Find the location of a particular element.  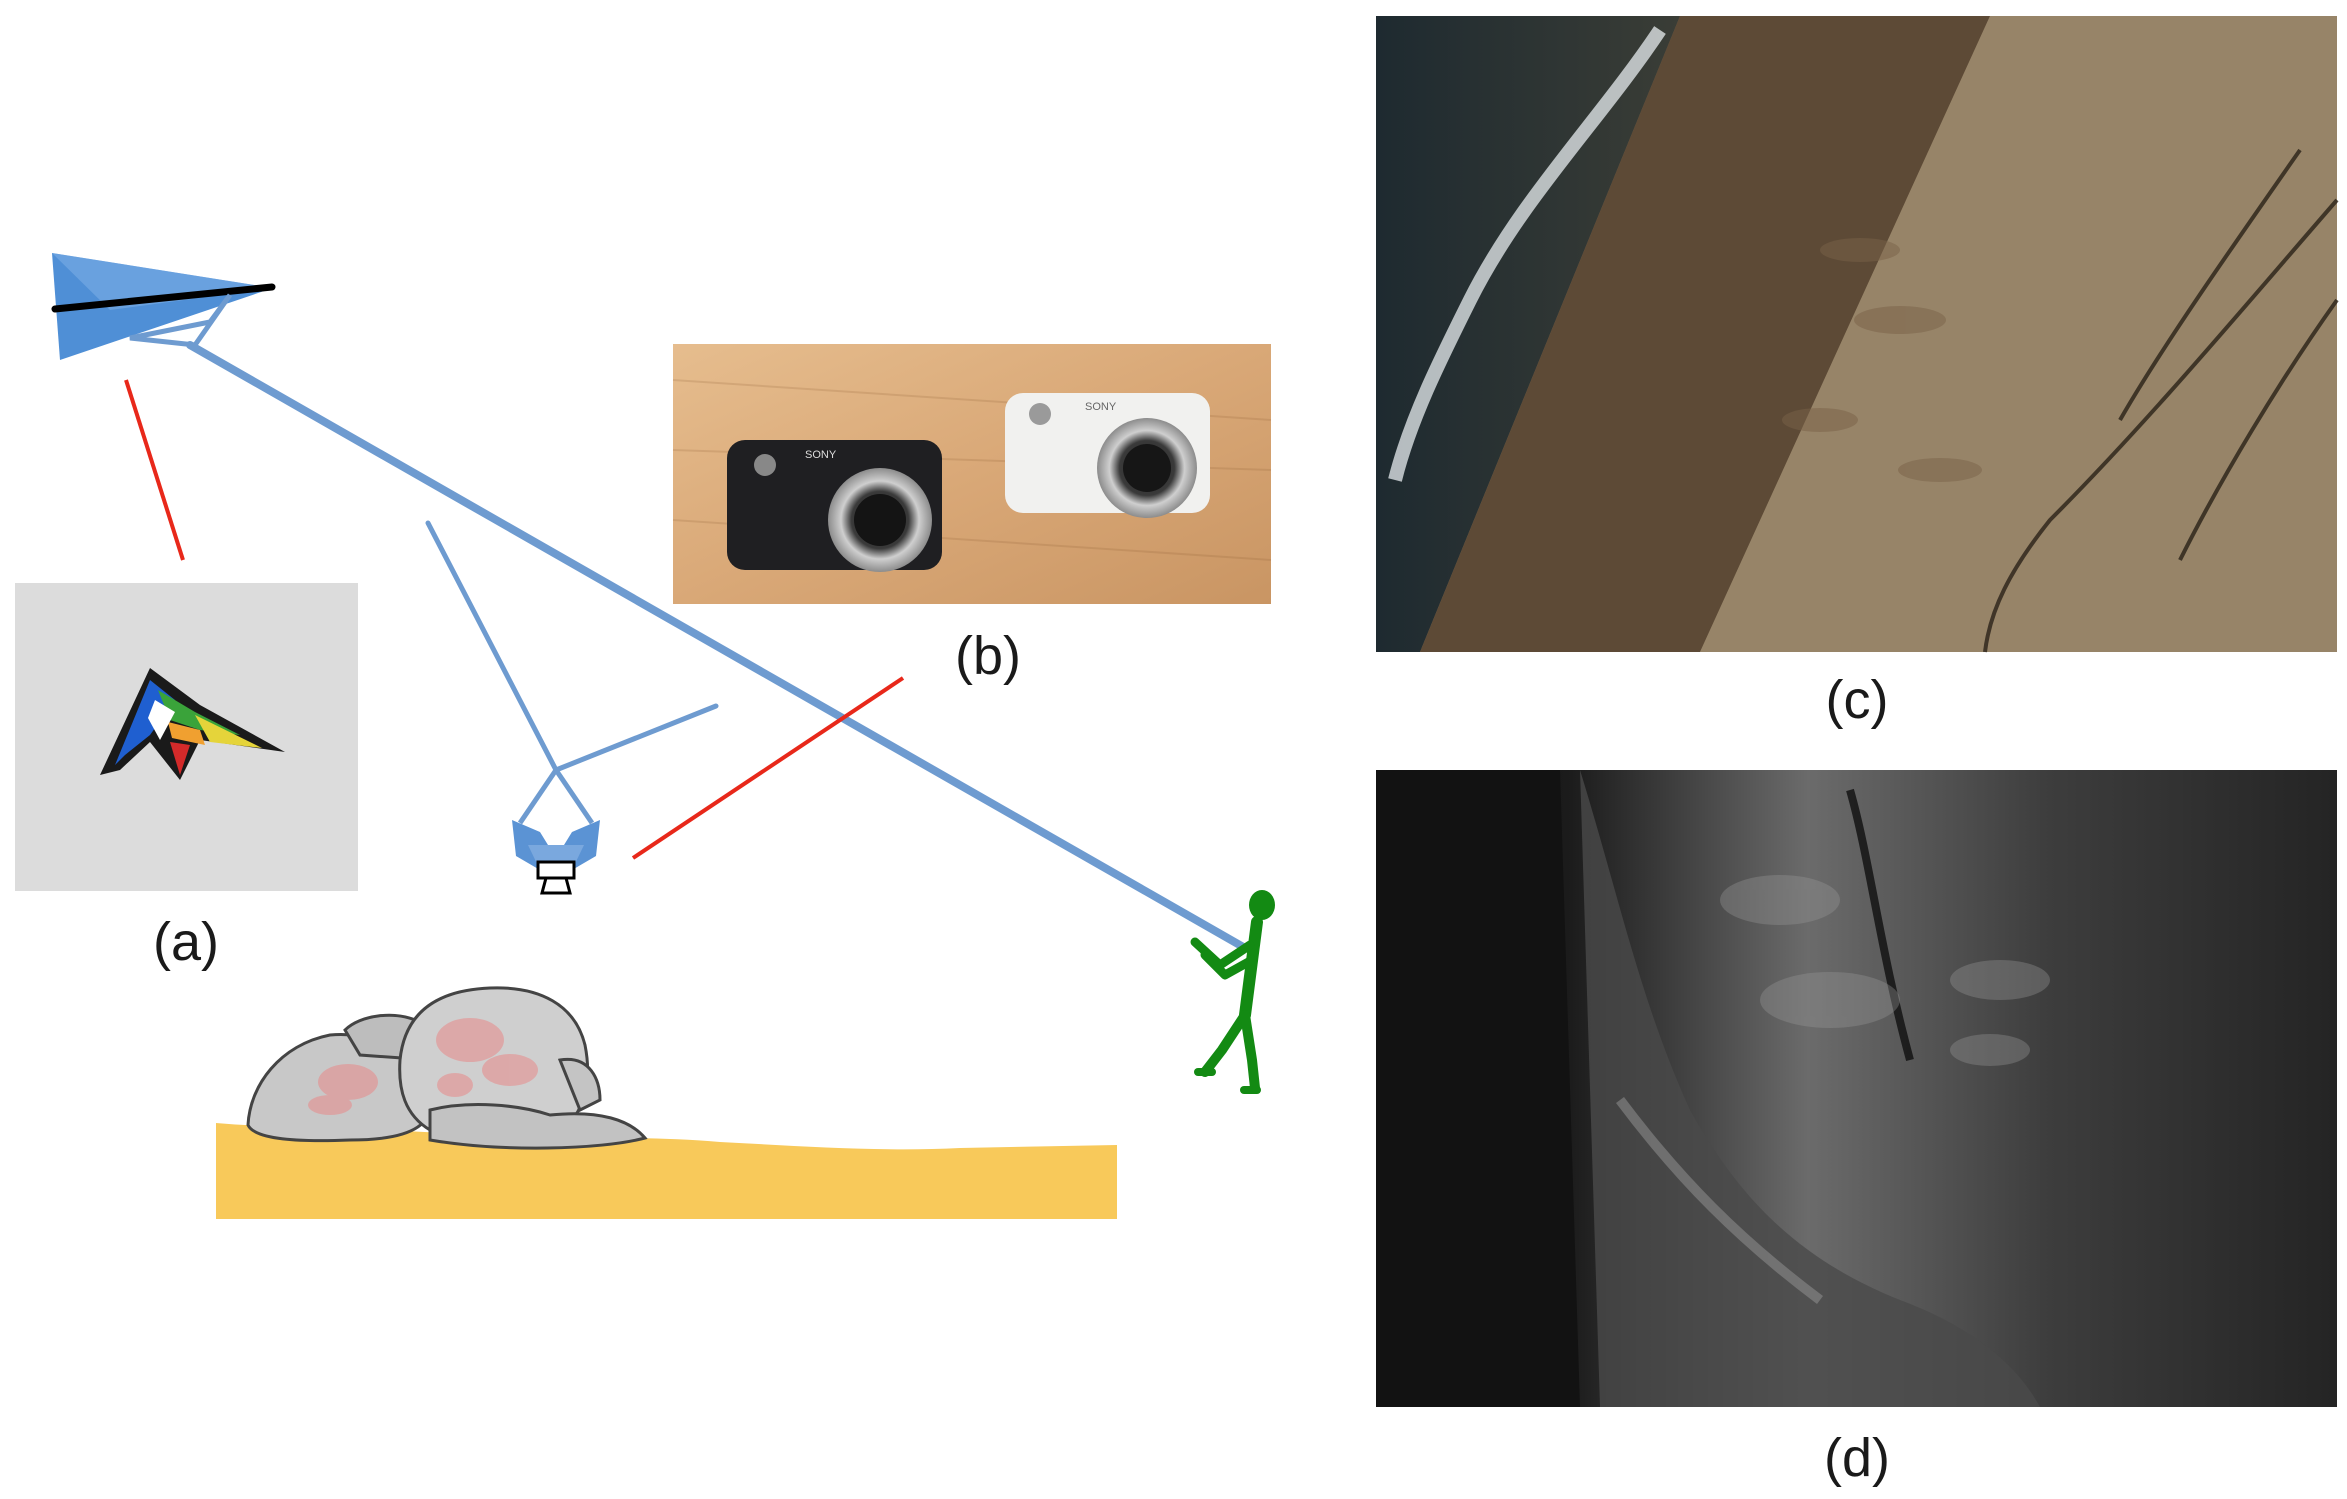

black-camera: SONY is located at coordinates (834, 506).